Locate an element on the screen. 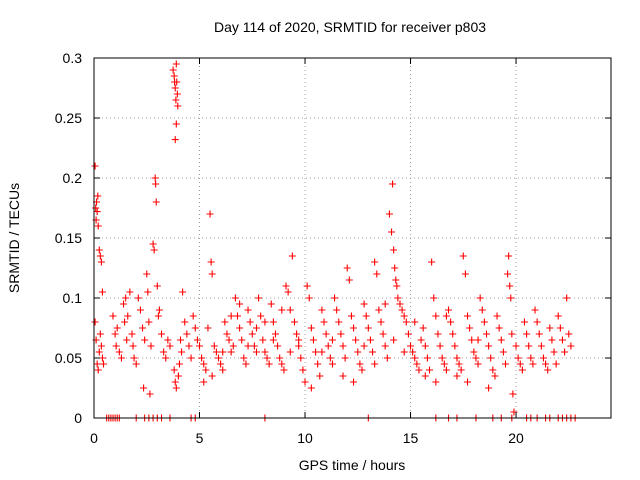  y-tick-labels: 0 0.05 0.1 0.15 0.2 0.25 0.3 is located at coordinates (68, 238).